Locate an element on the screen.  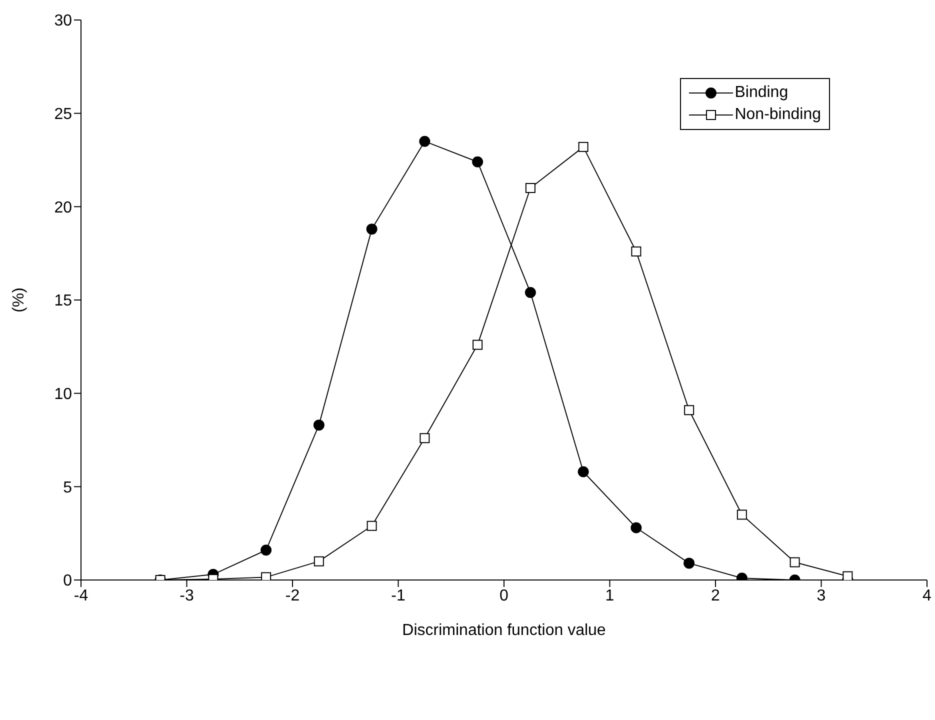
y-tick-label: 20 is located at coordinates (63, 207).